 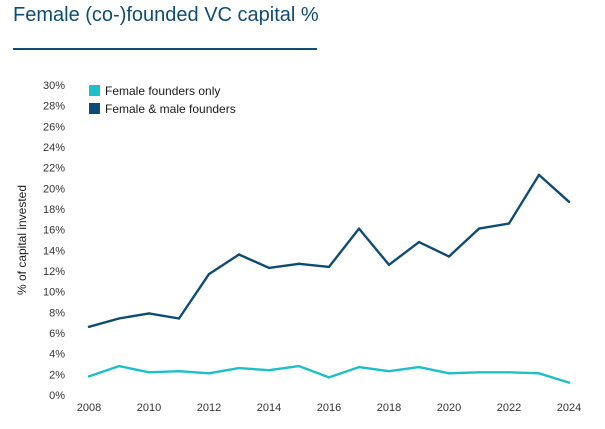 What do you see at coordinates (54, 169) in the screenshot?
I see `y-tick-label: 22%` at bounding box center [54, 169].